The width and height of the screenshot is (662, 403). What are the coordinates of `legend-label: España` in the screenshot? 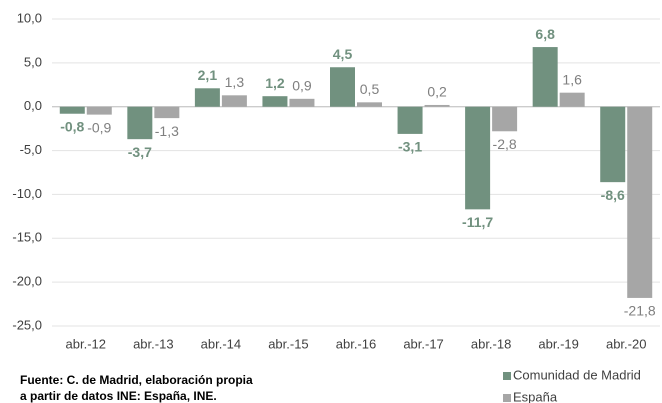 It's located at (535, 396).